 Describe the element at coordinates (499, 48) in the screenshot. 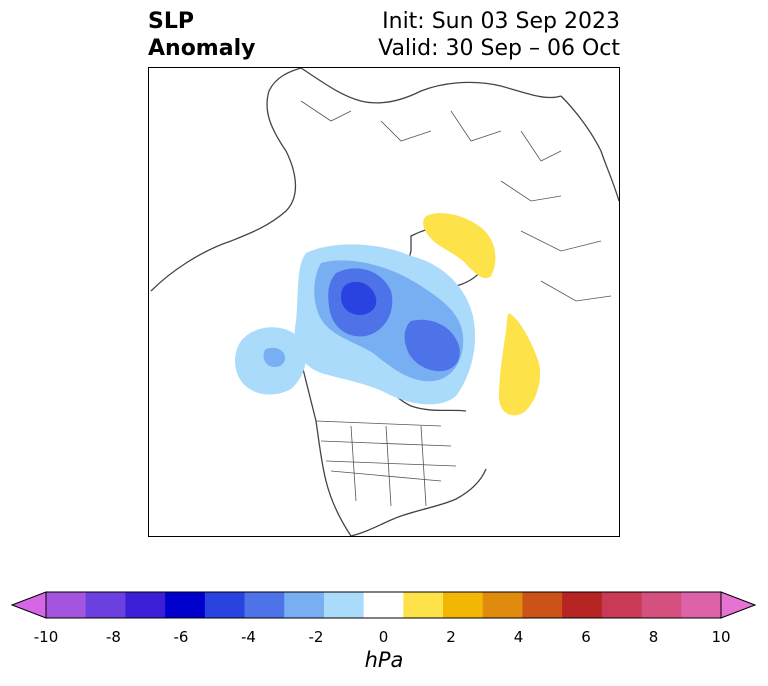

I see `valid-date: Valid: 30 Sep – 06 Oct` at that location.